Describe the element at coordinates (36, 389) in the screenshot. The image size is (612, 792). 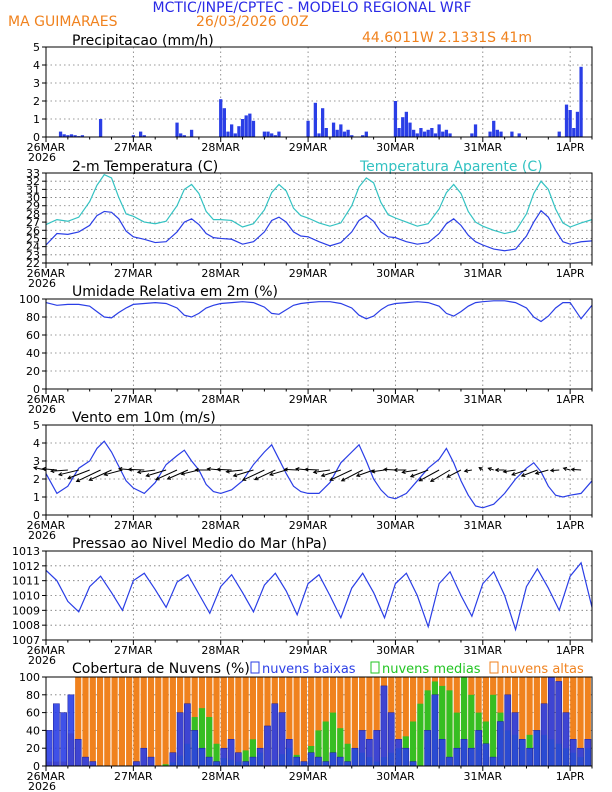
I see `y-tick-label: 0` at that location.